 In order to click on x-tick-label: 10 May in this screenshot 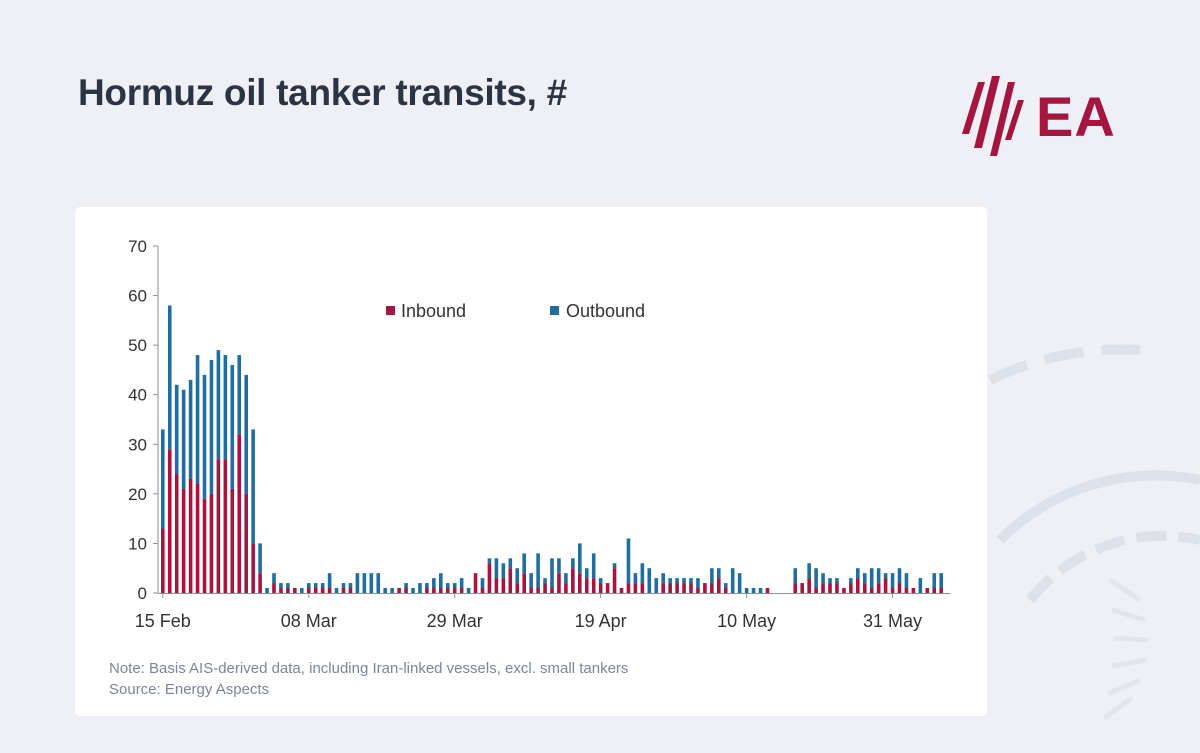, I will do `click(746, 621)`.